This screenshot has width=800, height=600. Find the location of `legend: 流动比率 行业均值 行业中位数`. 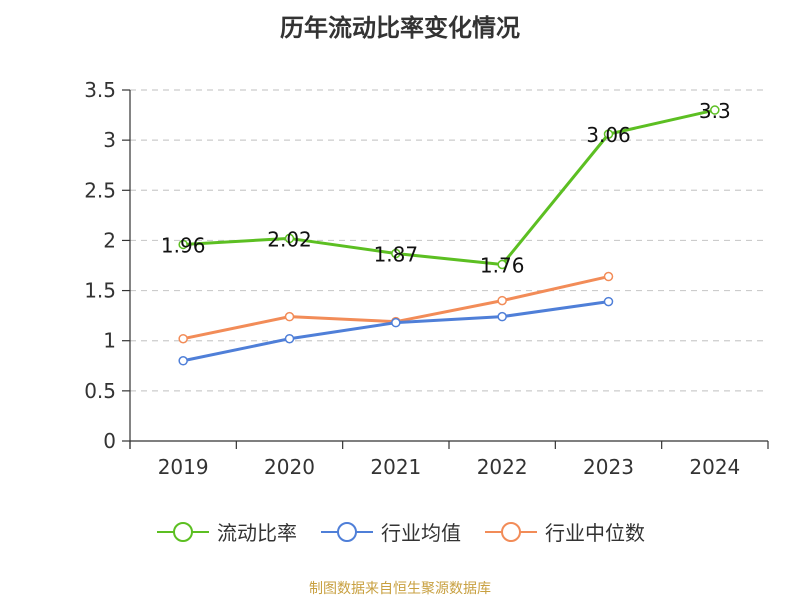

legend: 流动比率 行业均值 行业中位数 is located at coordinates (400, 531).